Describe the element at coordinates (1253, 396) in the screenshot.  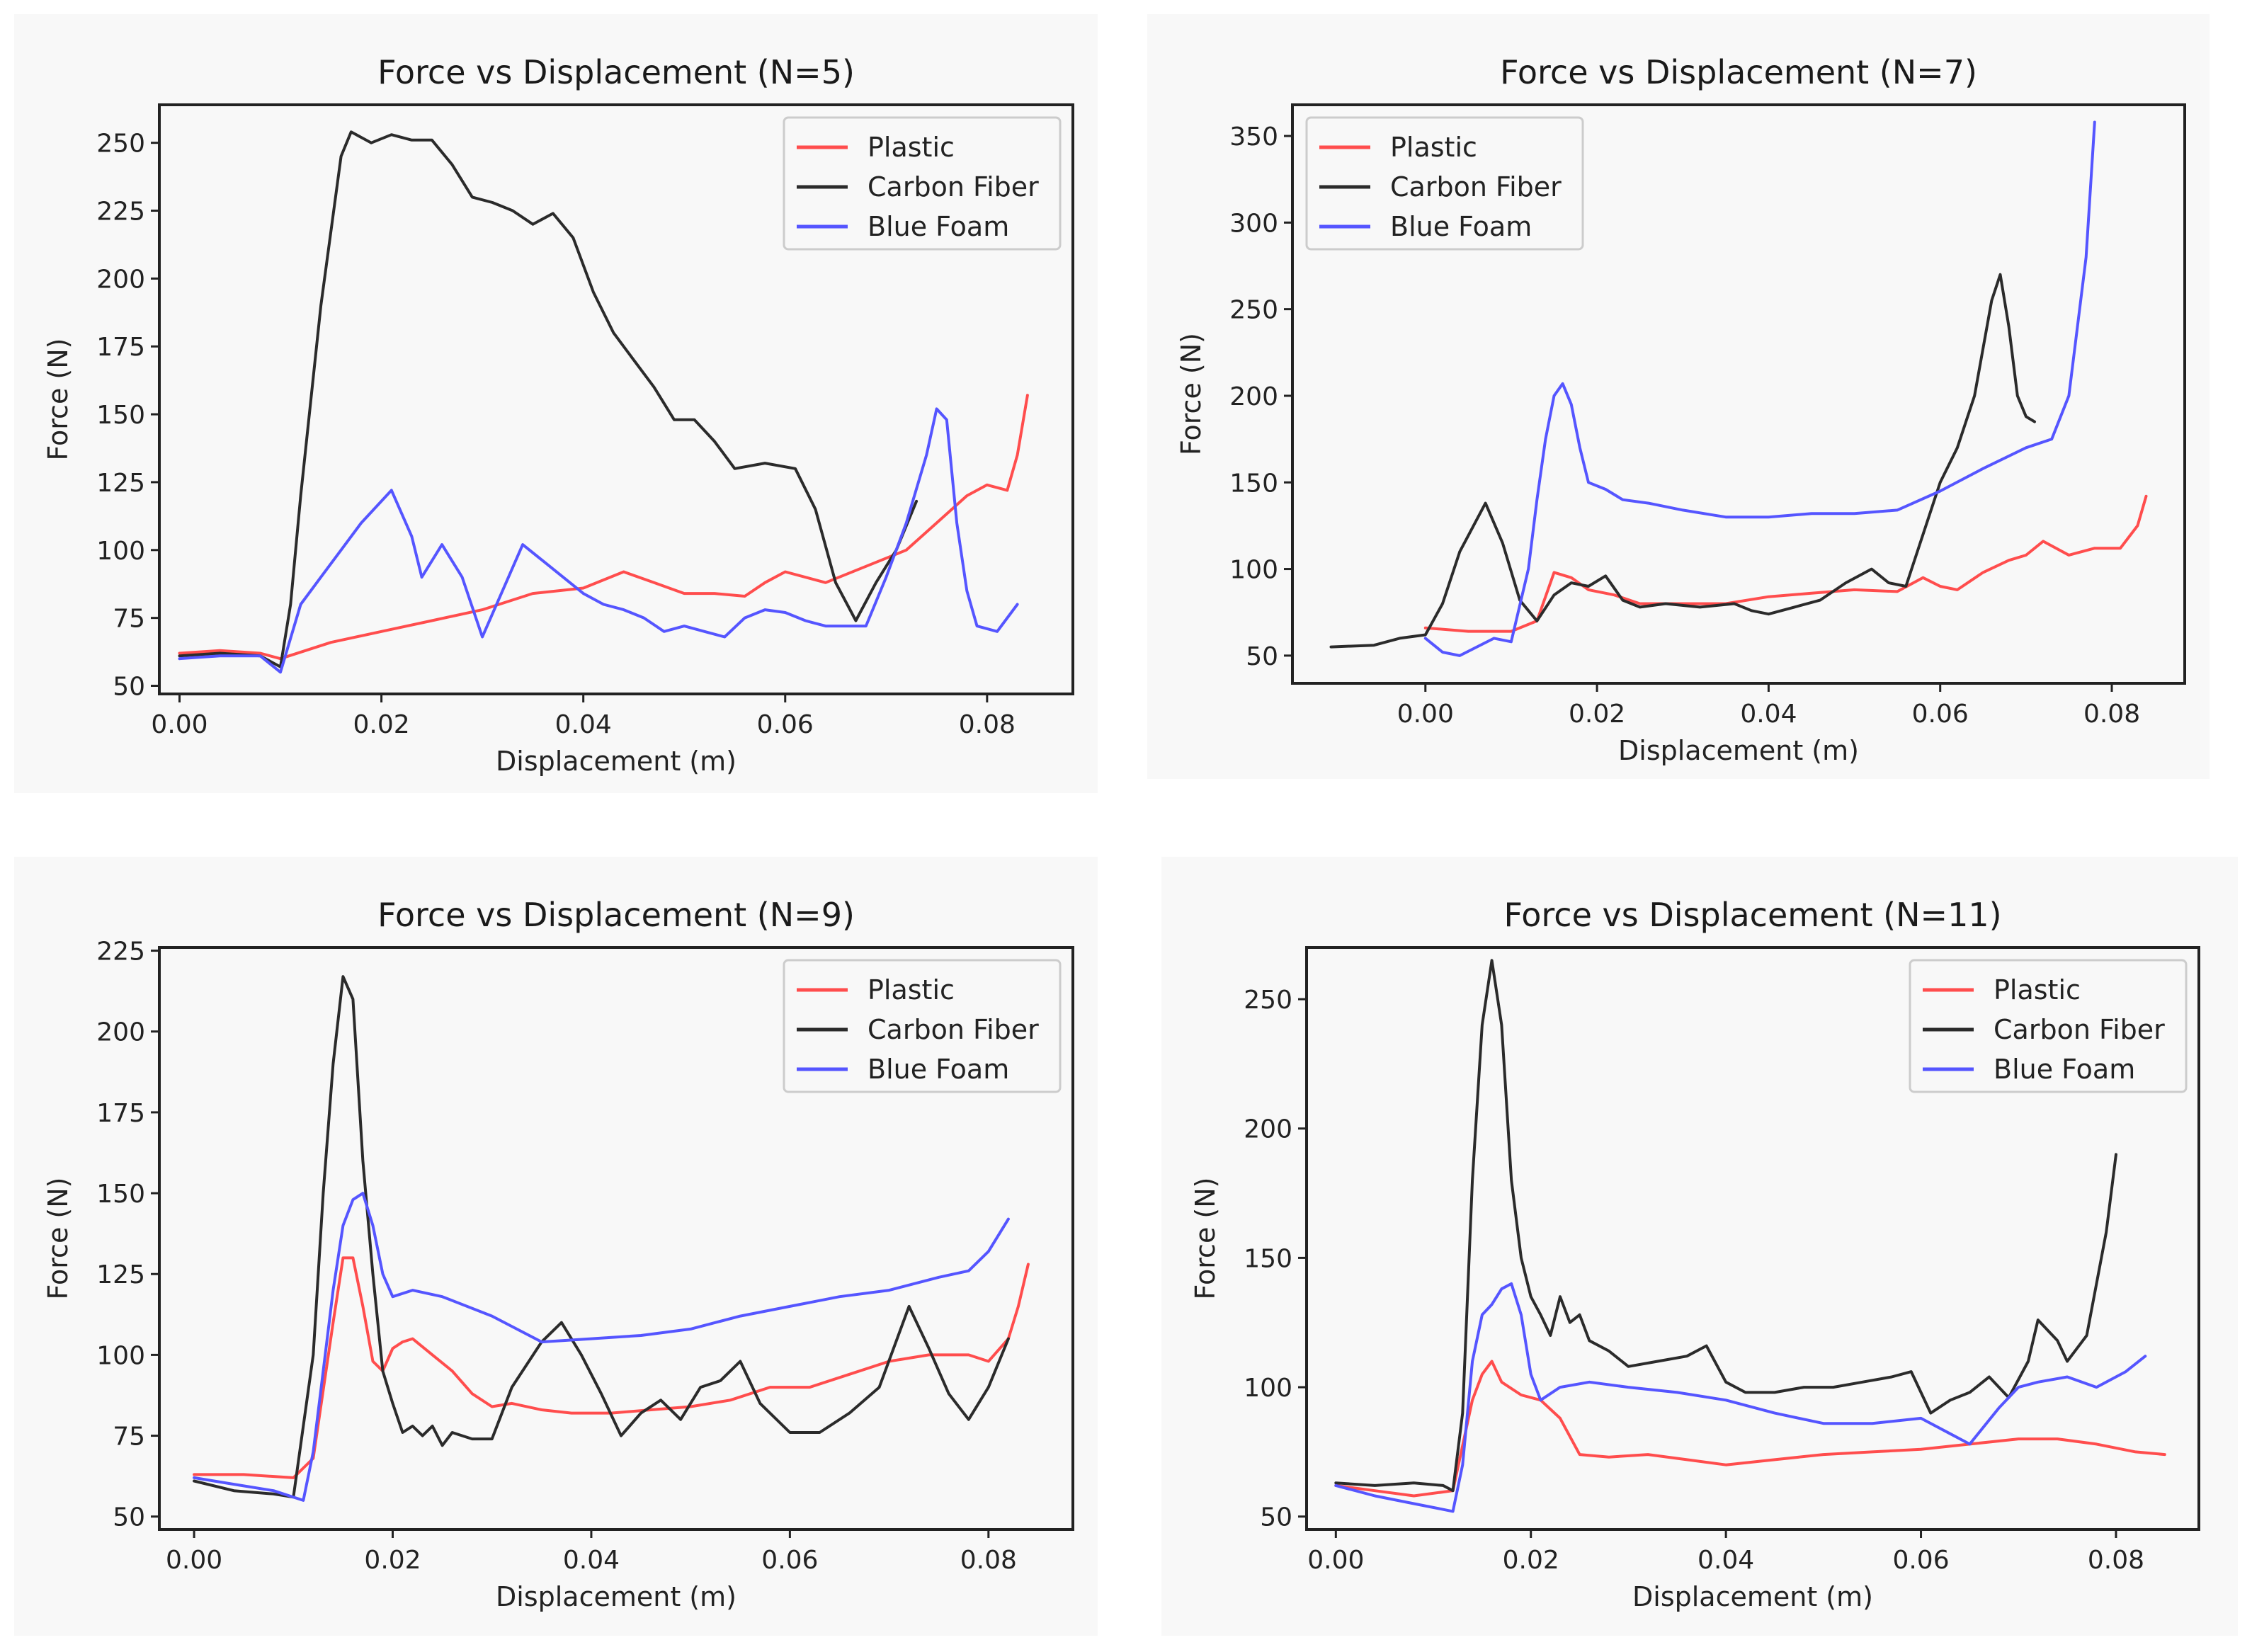
I see `chart-n7-y-tick-label: 200` at that location.